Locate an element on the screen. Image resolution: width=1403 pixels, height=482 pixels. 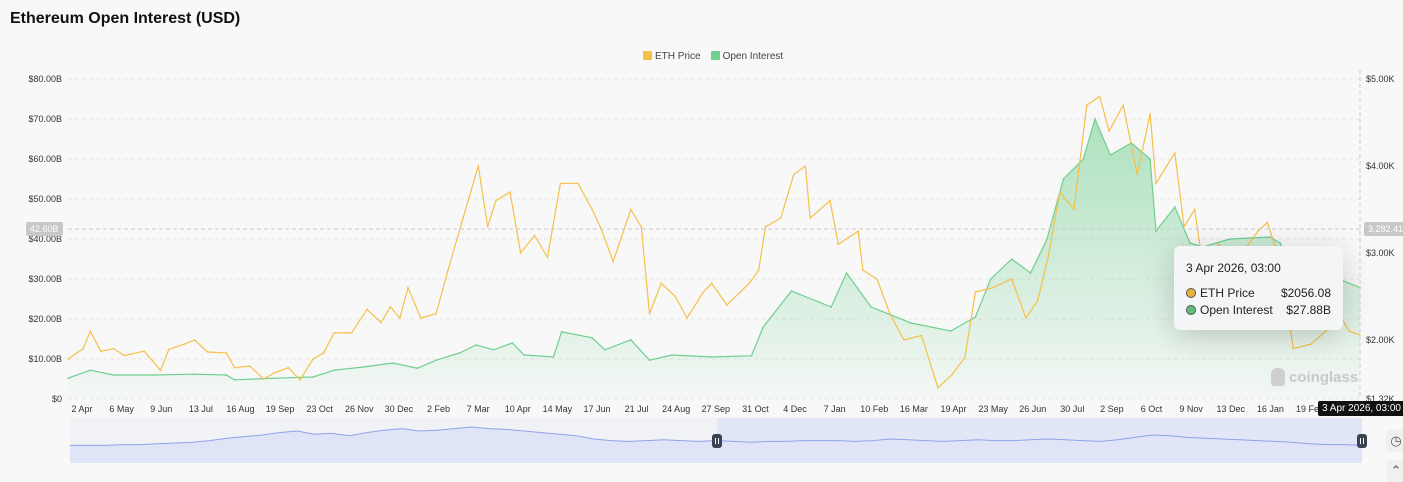
x-tick-label: 4 Dec is located at coordinates (795, 409).